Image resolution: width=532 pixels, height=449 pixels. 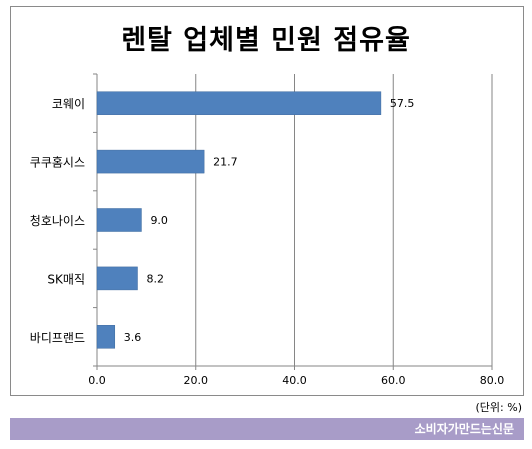 I want to click on data-label: 3.6, so click(x=132, y=337).